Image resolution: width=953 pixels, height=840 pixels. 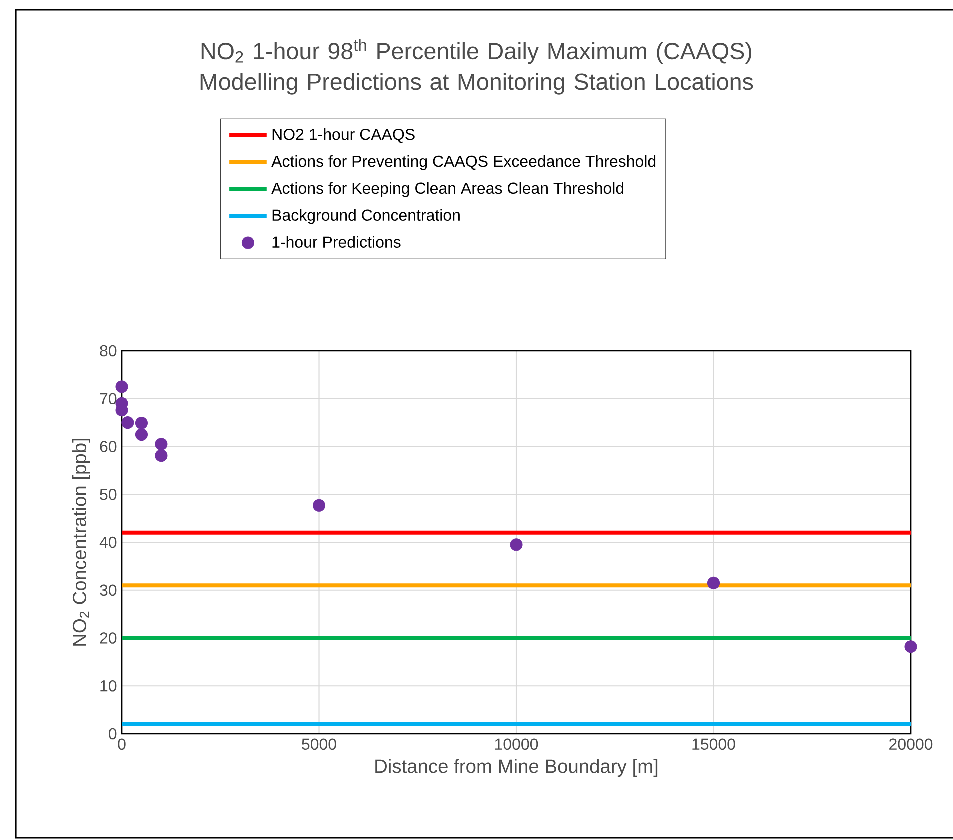 What do you see at coordinates (343, 136) in the screenshot?
I see `legend-label: NO2 1-hour CAAQS` at bounding box center [343, 136].